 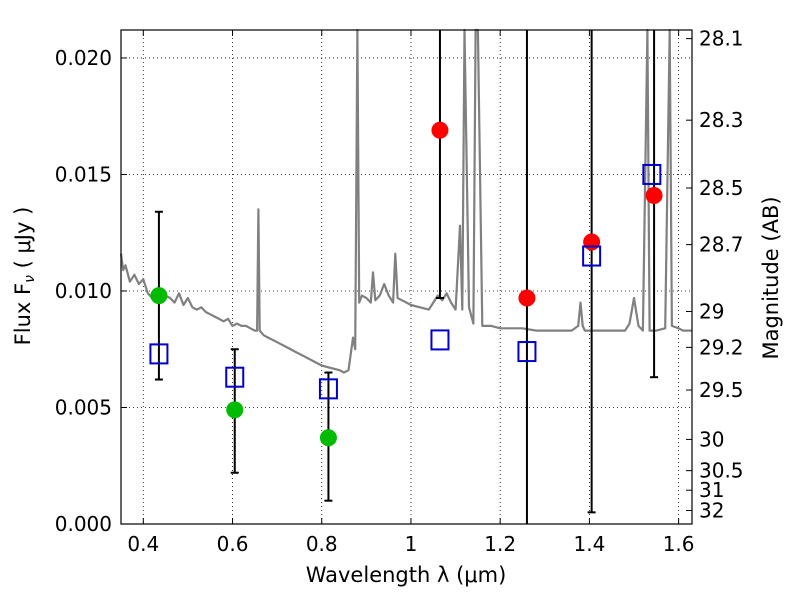 I want to click on y2-tick-label: 28.5, so click(x=721, y=188).